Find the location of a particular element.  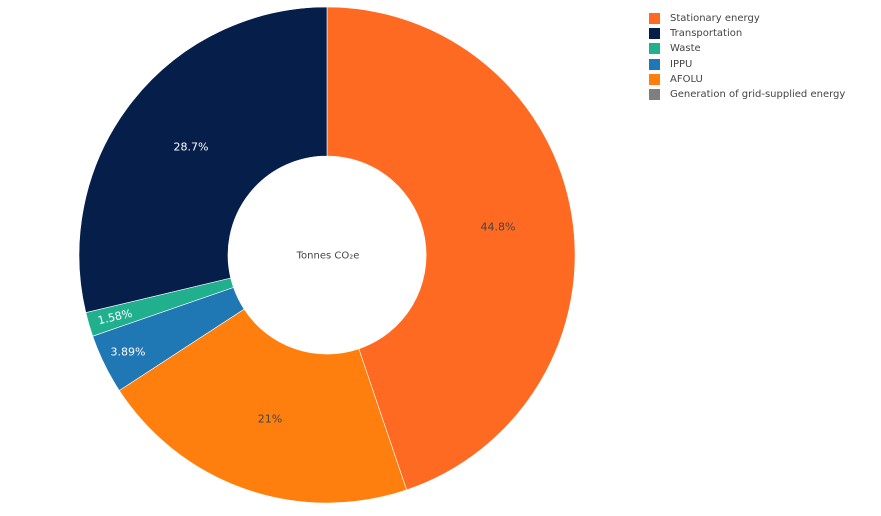

legend-item-afolu: AFOLU is located at coordinates (747, 79).